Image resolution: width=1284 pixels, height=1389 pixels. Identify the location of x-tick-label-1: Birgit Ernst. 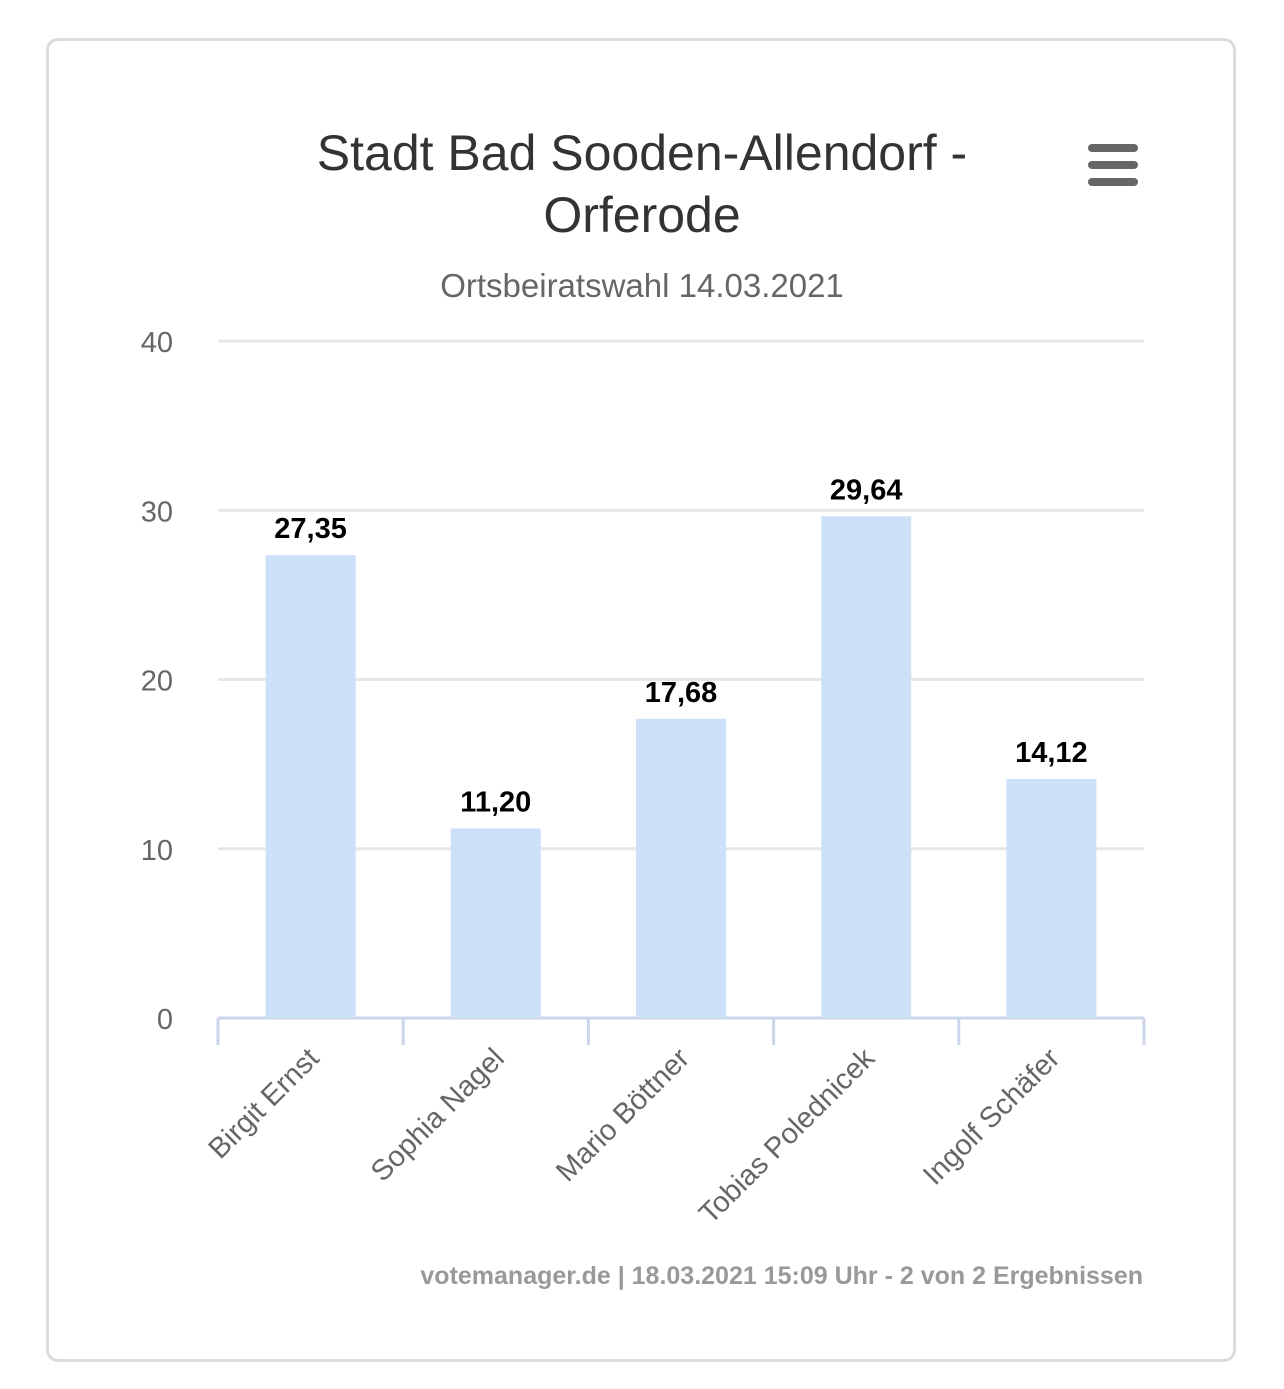
(264, 1103).